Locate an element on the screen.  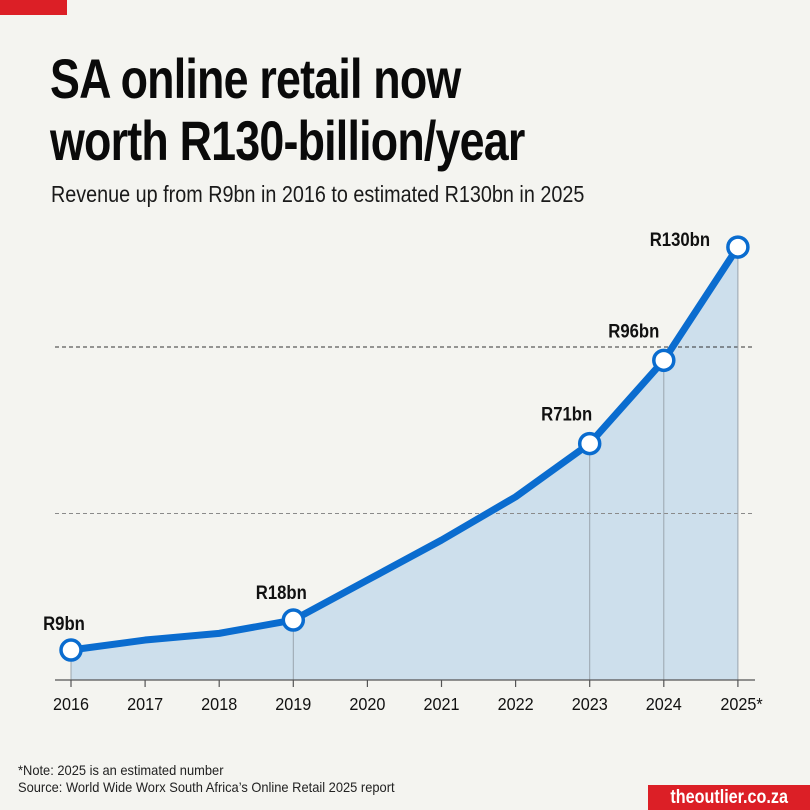
x-tick-label: 2017 is located at coordinates (145, 704).